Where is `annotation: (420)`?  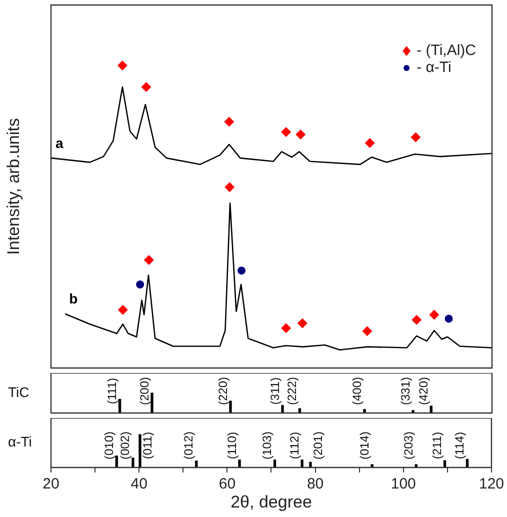
annotation: (420) is located at coordinates (423, 391).